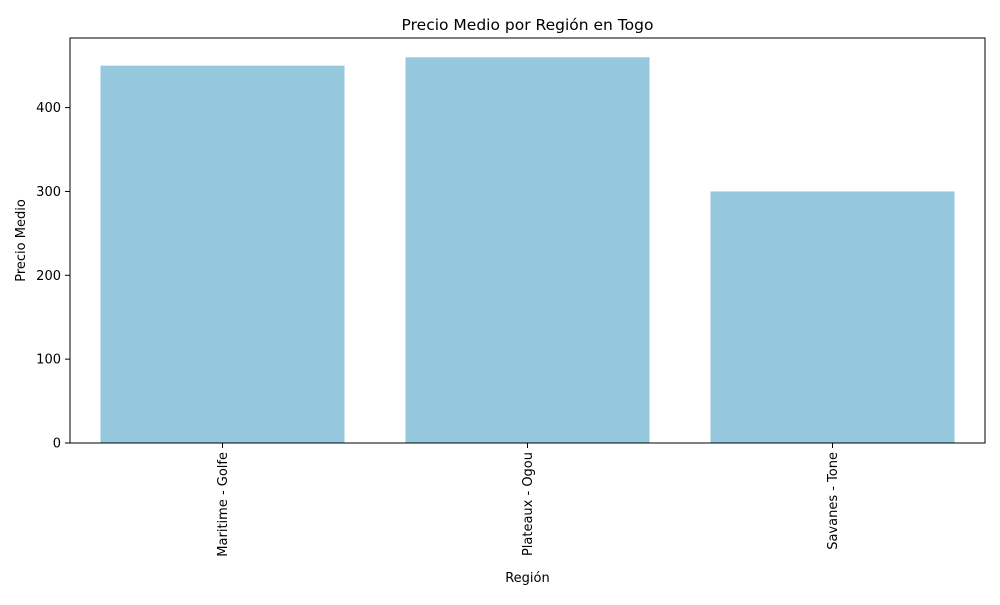  Describe the element at coordinates (48, 276) in the screenshot. I see `y-tick-label-2: 200` at that location.